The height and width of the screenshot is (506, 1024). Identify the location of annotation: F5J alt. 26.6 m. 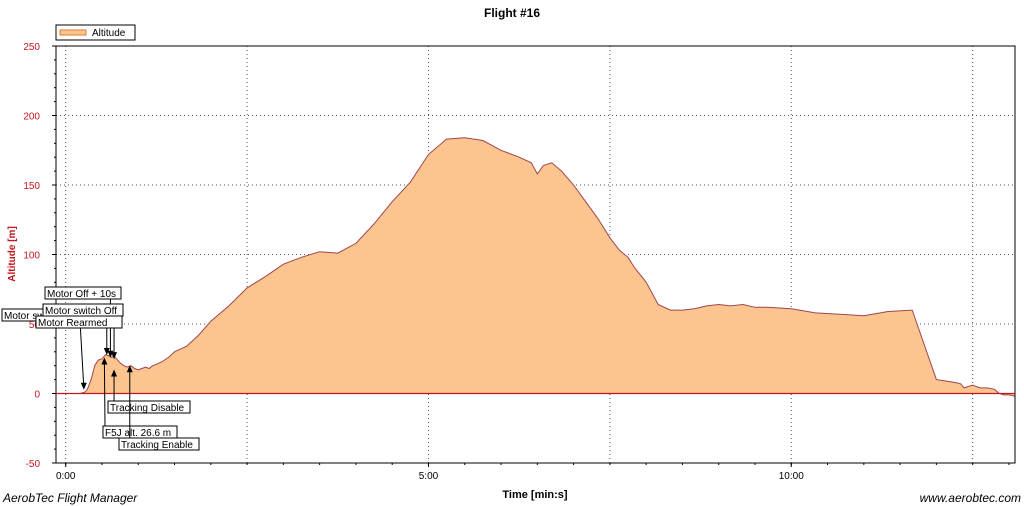
(139, 398).